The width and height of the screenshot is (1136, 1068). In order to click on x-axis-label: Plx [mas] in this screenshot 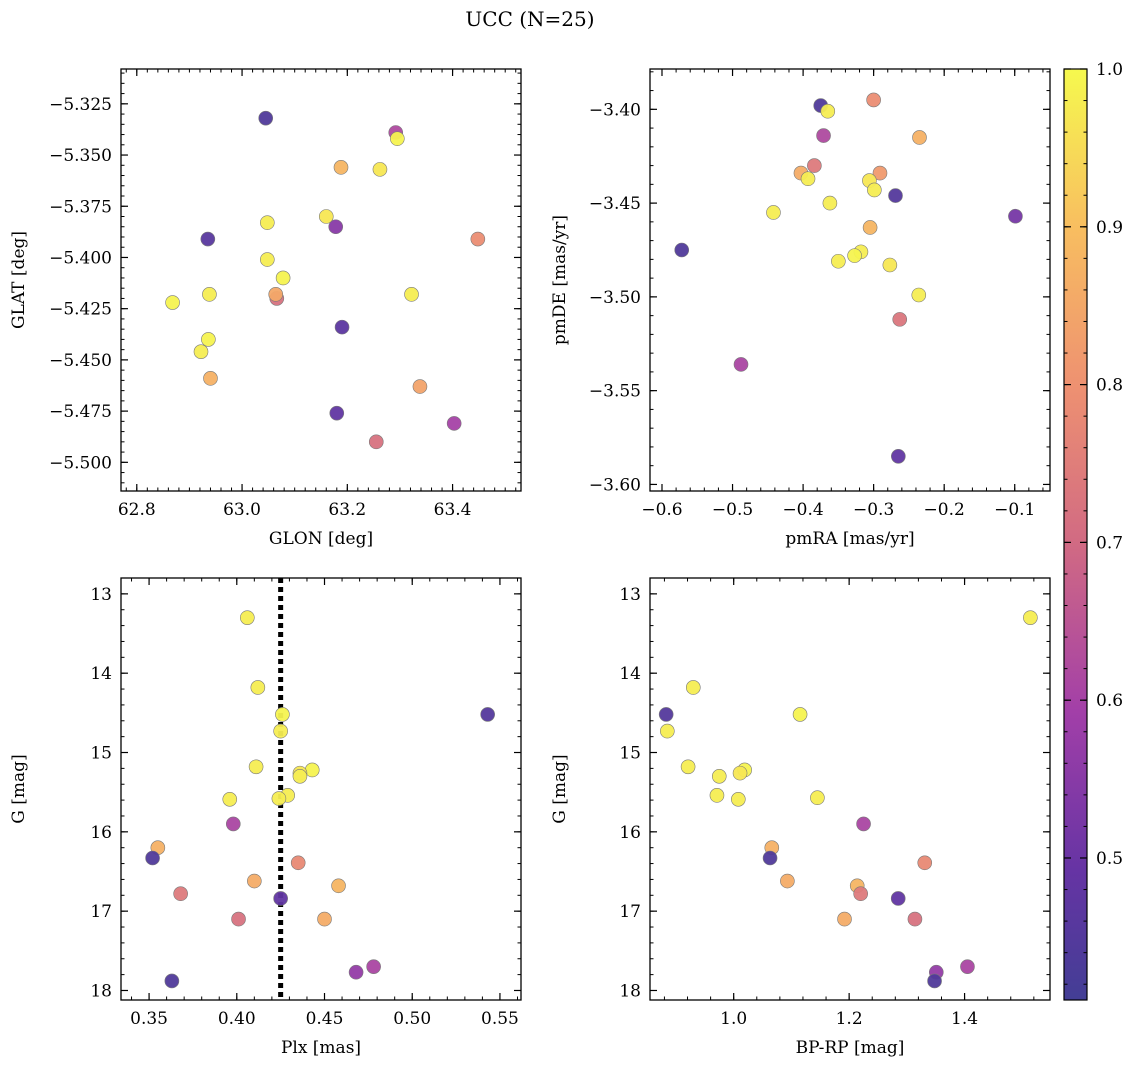, I will do `click(321, 1048)`.